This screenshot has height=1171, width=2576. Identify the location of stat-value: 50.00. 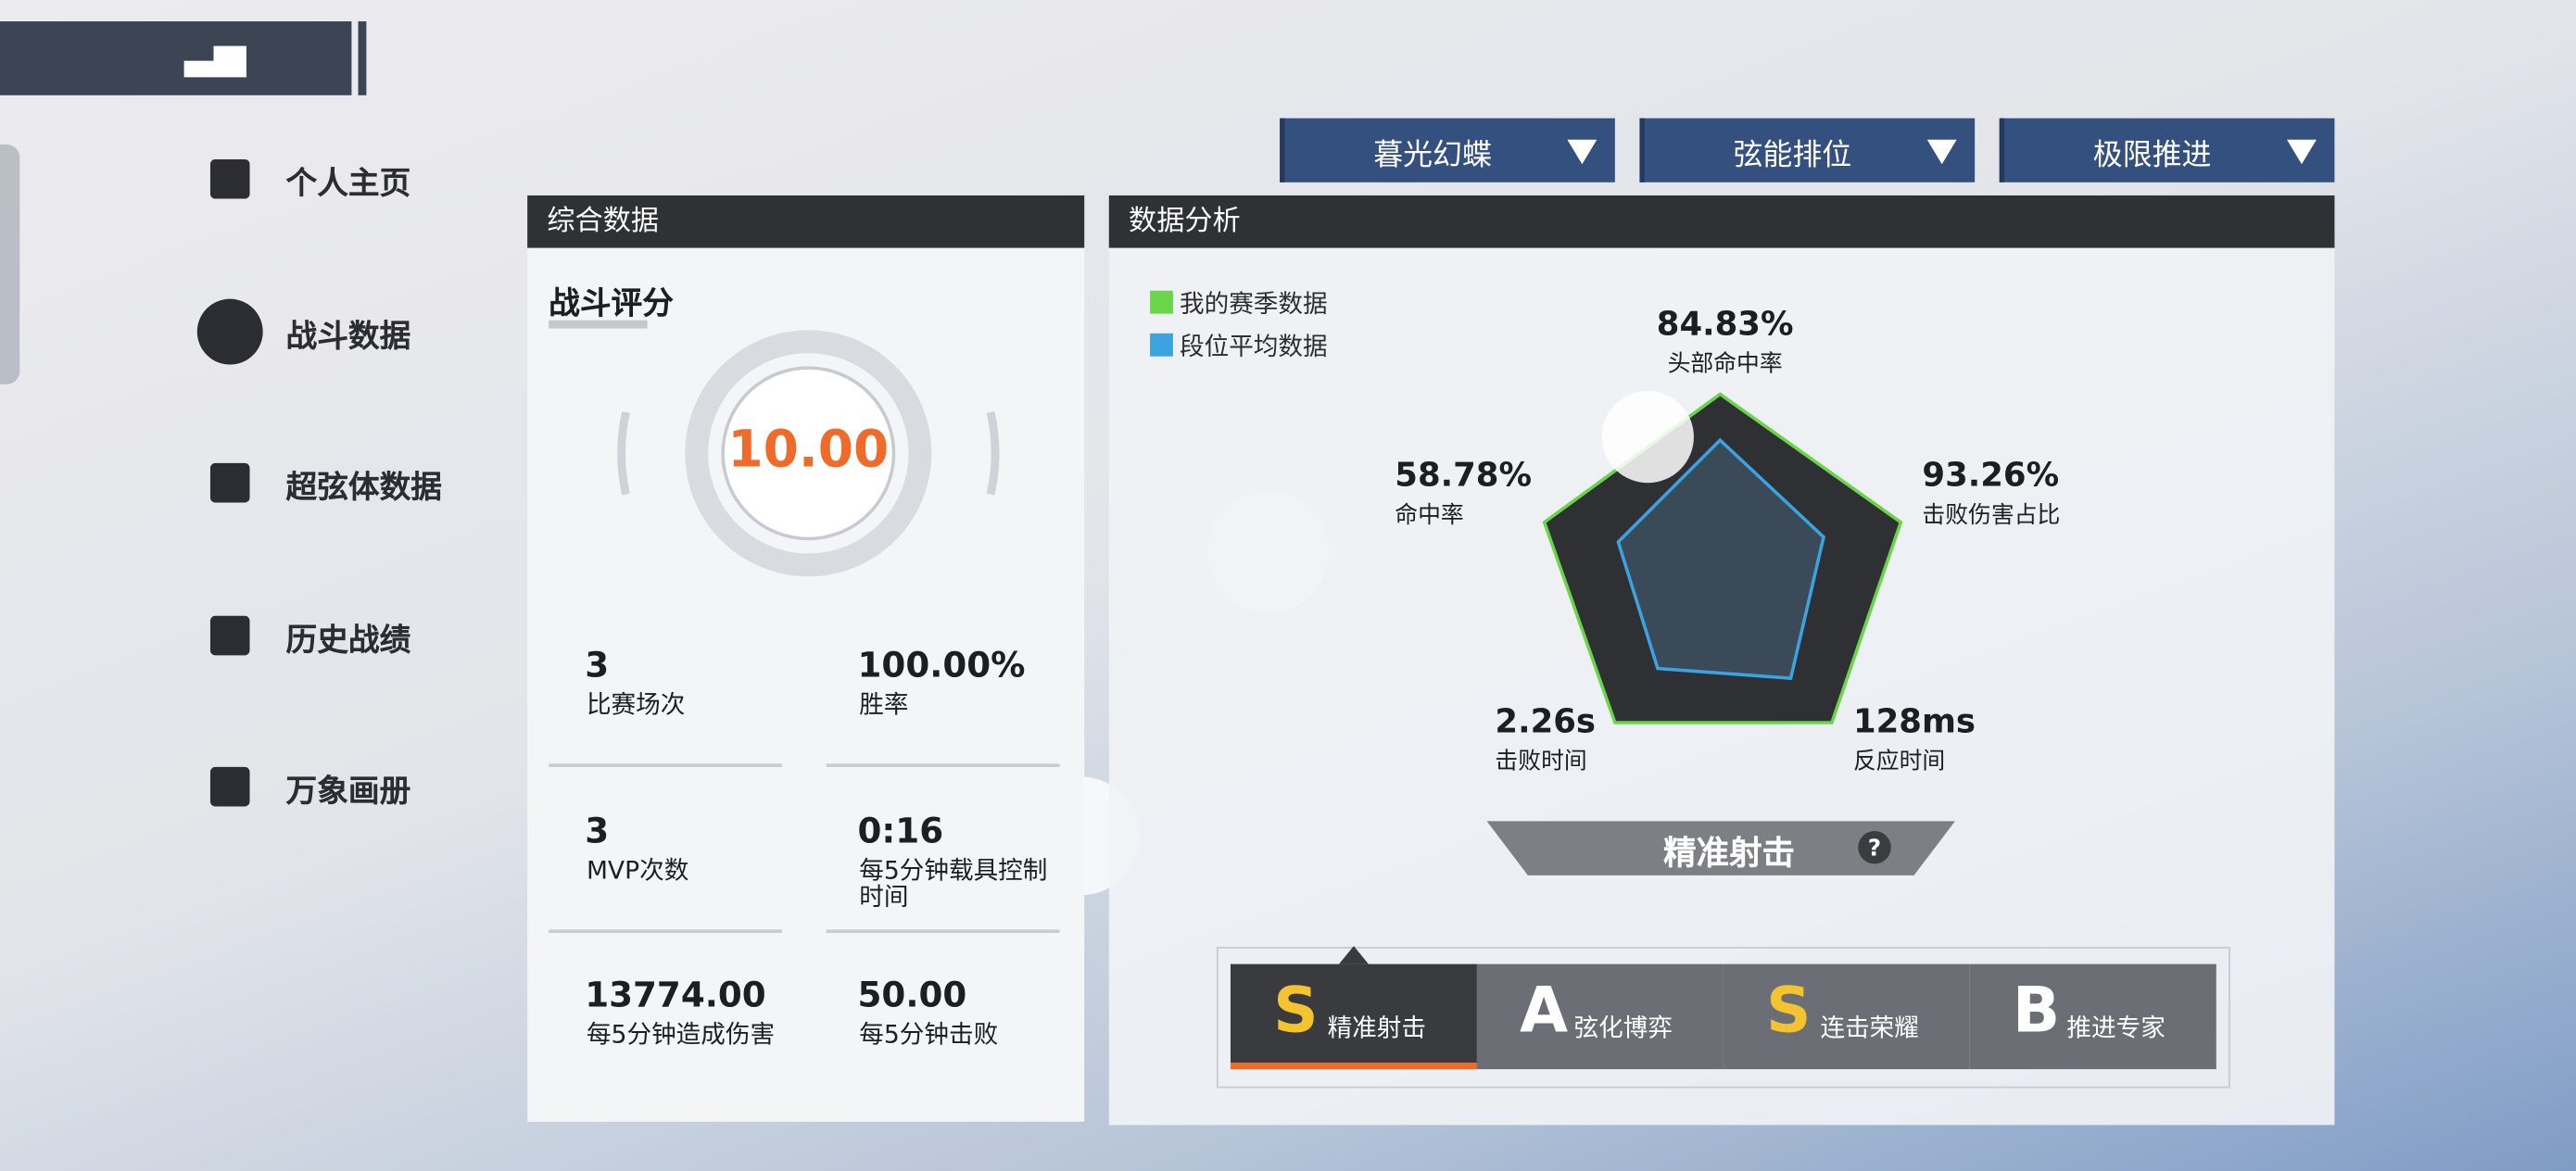
(912, 995).